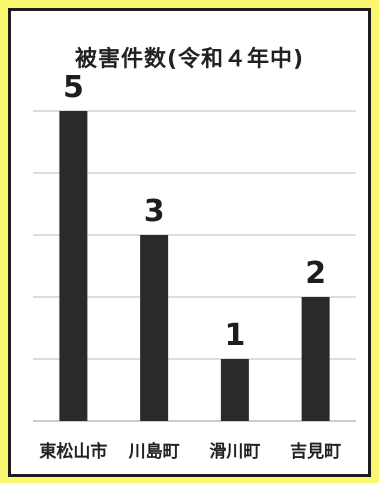  Describe the element at coordinates (189, 59) in the screenshot. I see `chart-title: 被害件数(令和４年中)` at that location.